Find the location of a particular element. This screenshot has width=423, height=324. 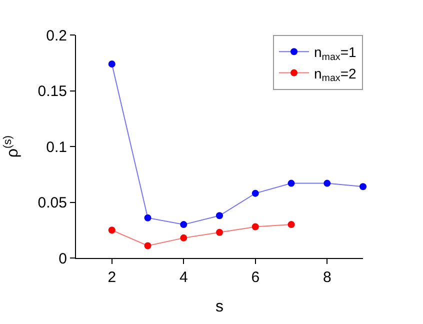

y-tick-label: 0.05 is located at coordinates (52, 203).